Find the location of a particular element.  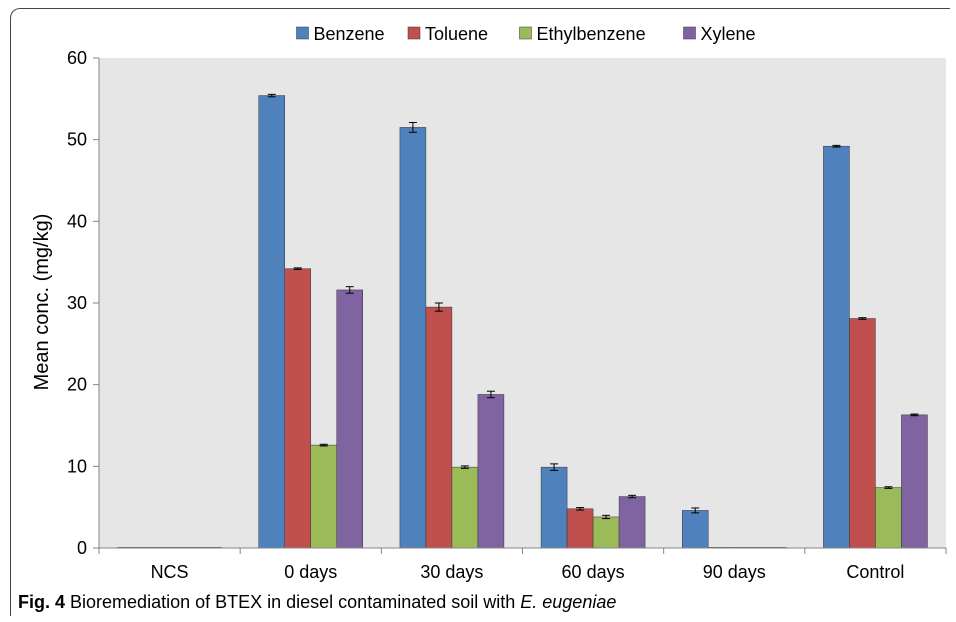

x-tick-label: 30 days is located at coordinates (451, 572).